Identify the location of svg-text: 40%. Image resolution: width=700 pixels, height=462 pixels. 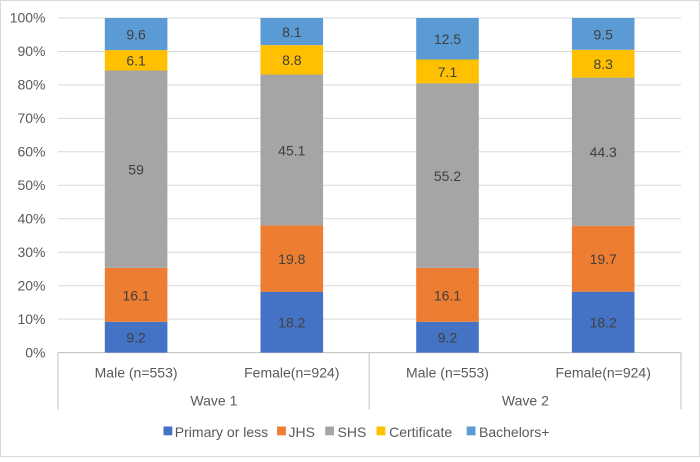
(31, 219).